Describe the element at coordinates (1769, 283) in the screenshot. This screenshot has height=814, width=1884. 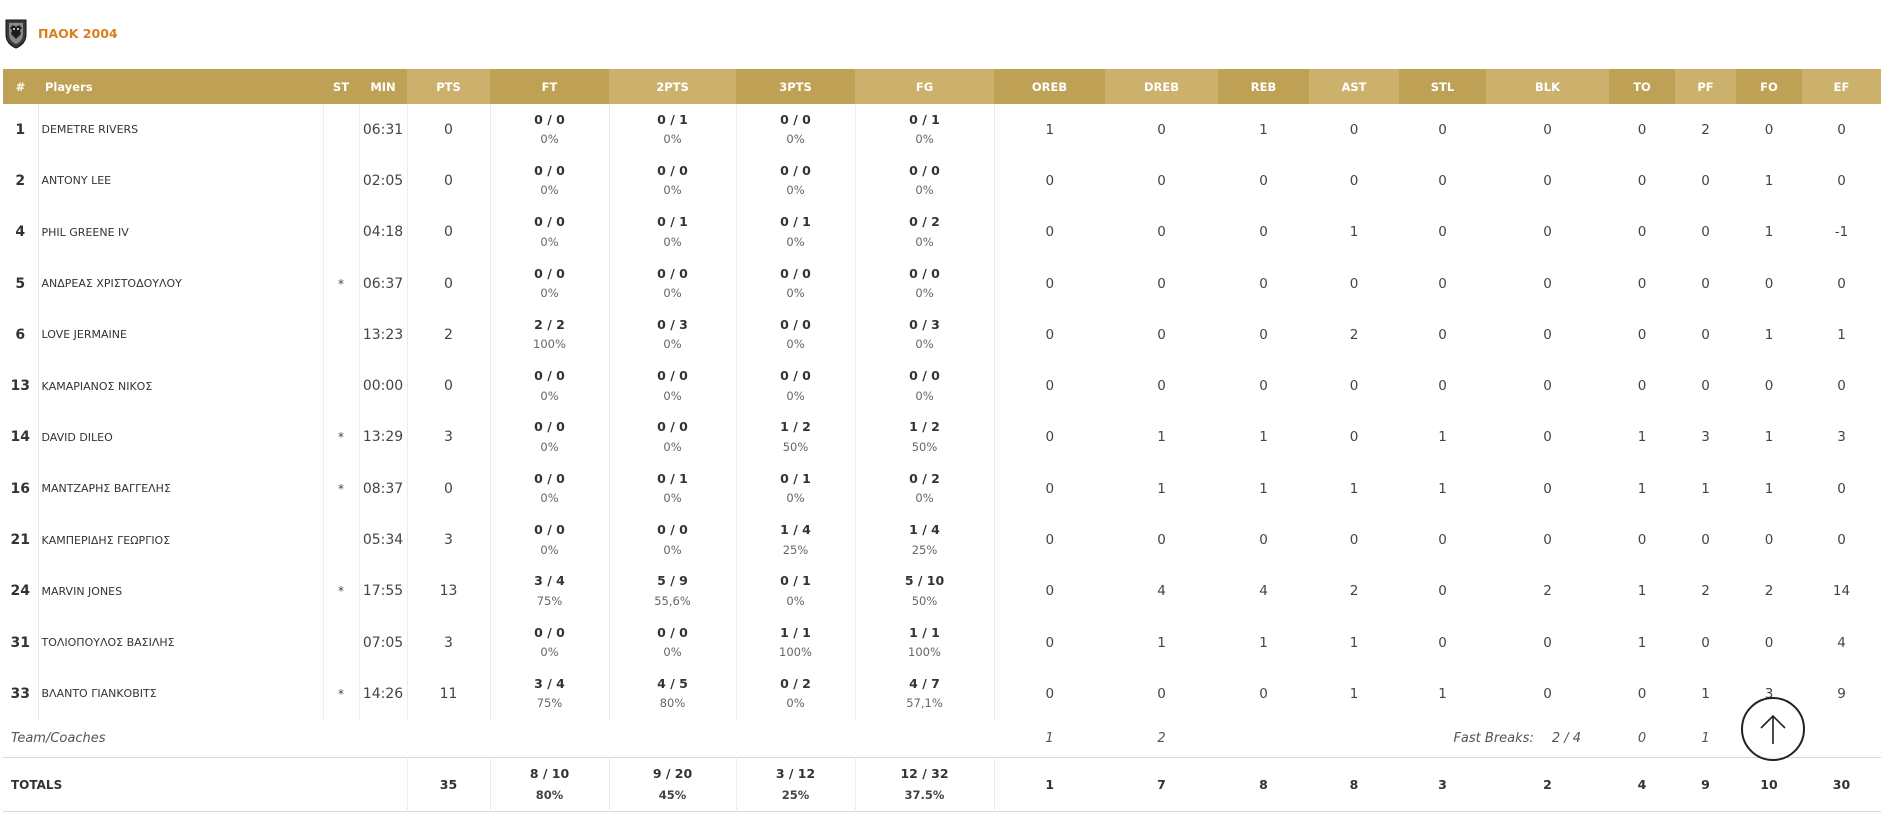
I see `player-fo: 0` at that location.